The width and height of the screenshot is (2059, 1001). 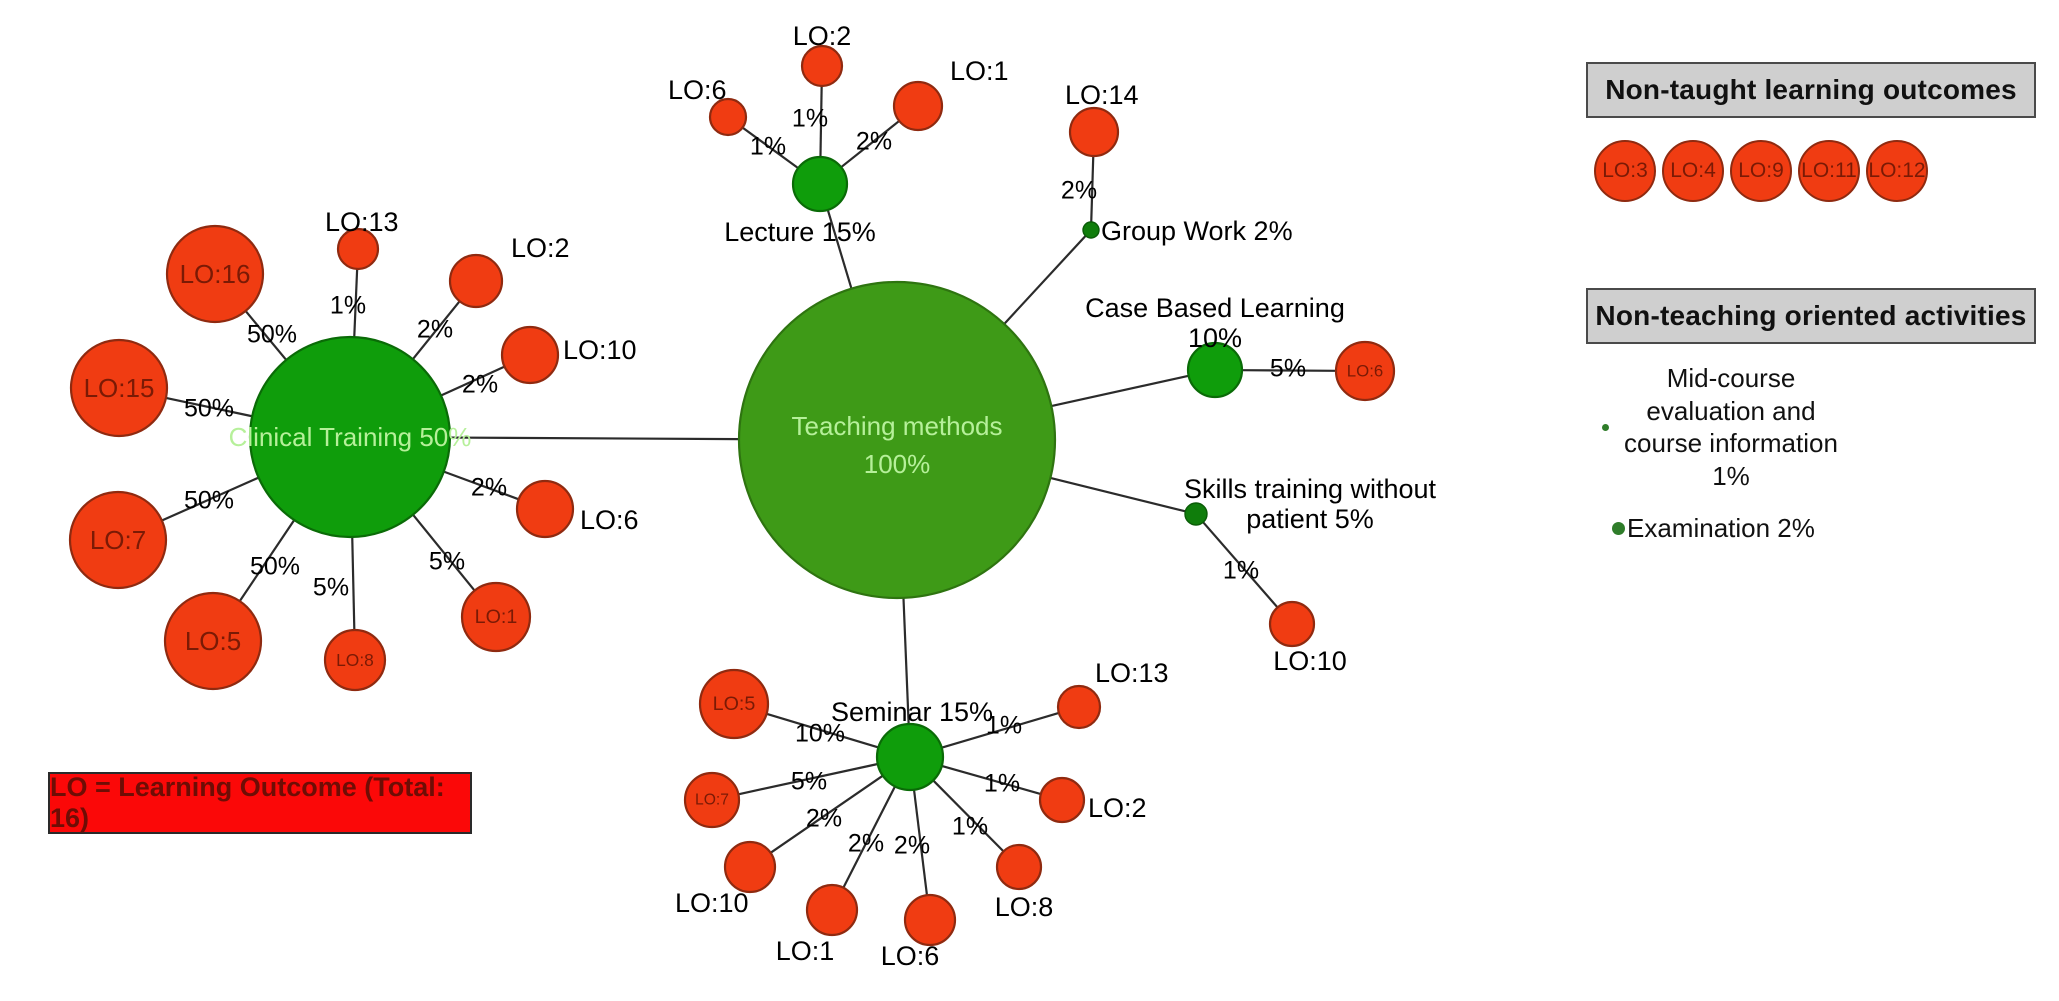 I want to click on edge-percent-ct-lo8: 5%, so click(x=331, y=588).